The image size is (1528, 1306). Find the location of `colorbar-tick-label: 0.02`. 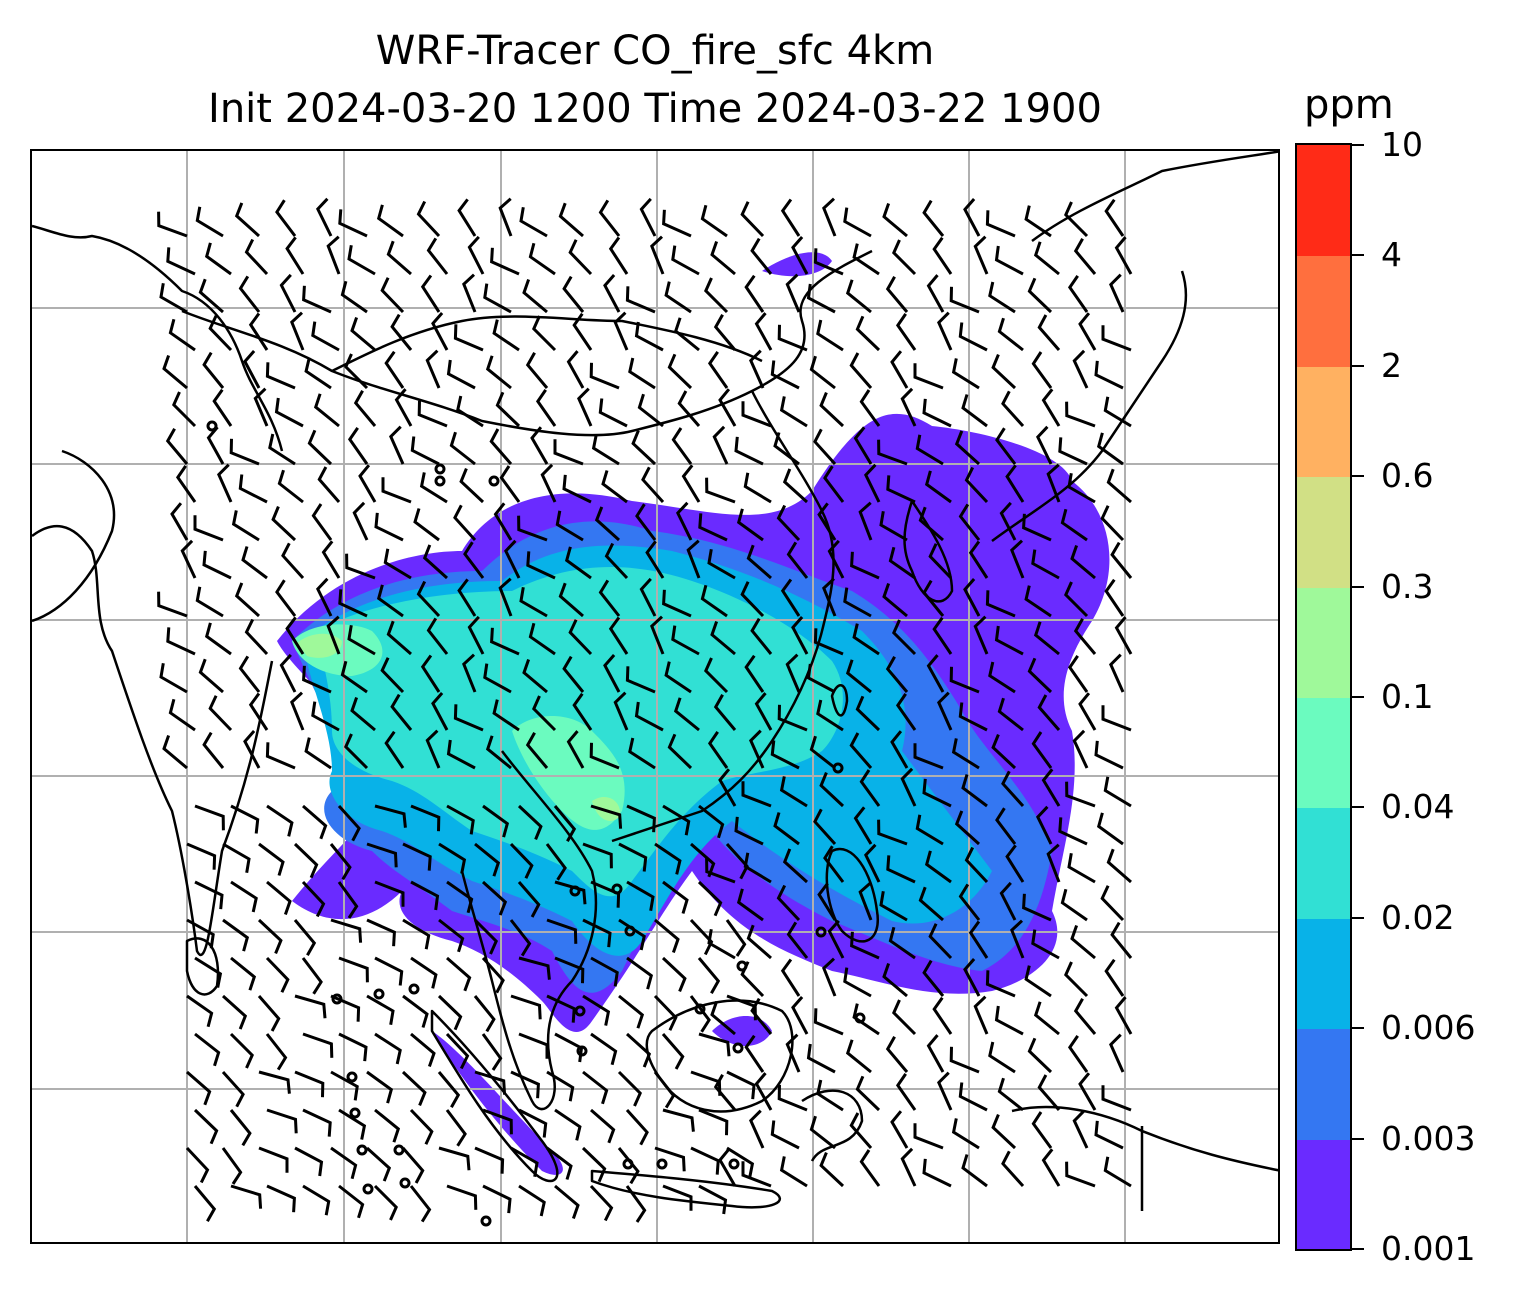

colorbar-tick-label: 0.02 is located at coordinates (1418, 917).